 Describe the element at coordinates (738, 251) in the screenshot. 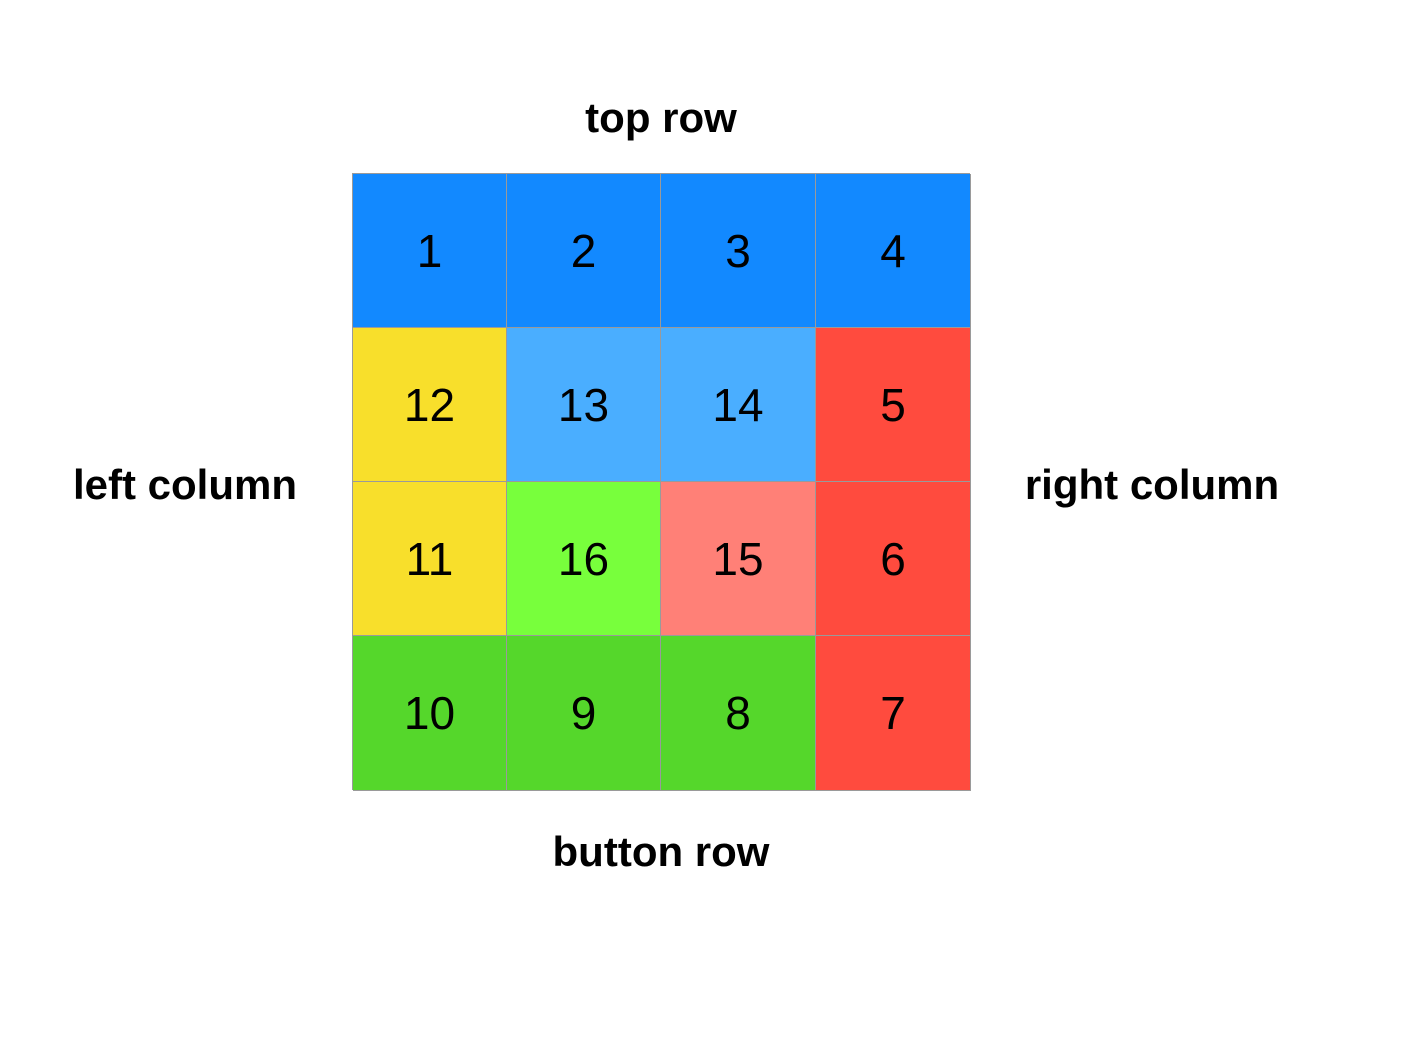

I see `grid-cell: 3` at that location.